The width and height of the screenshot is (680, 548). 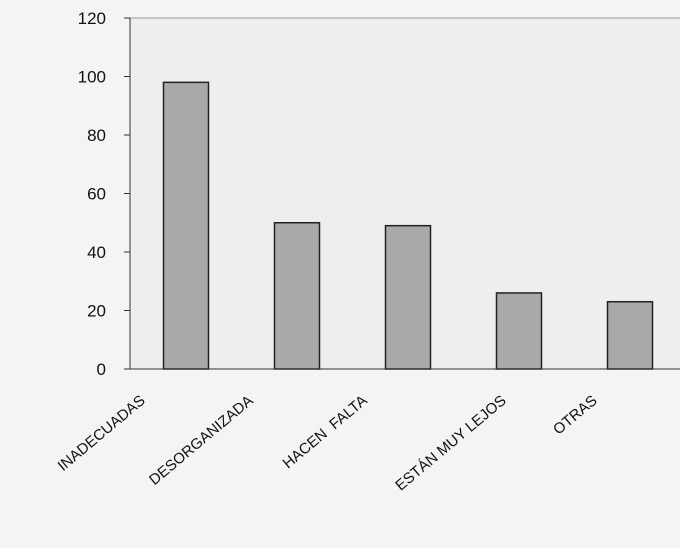 I want to click on x-category-label: DESORGANIZADA, so click(x=201, y=440).